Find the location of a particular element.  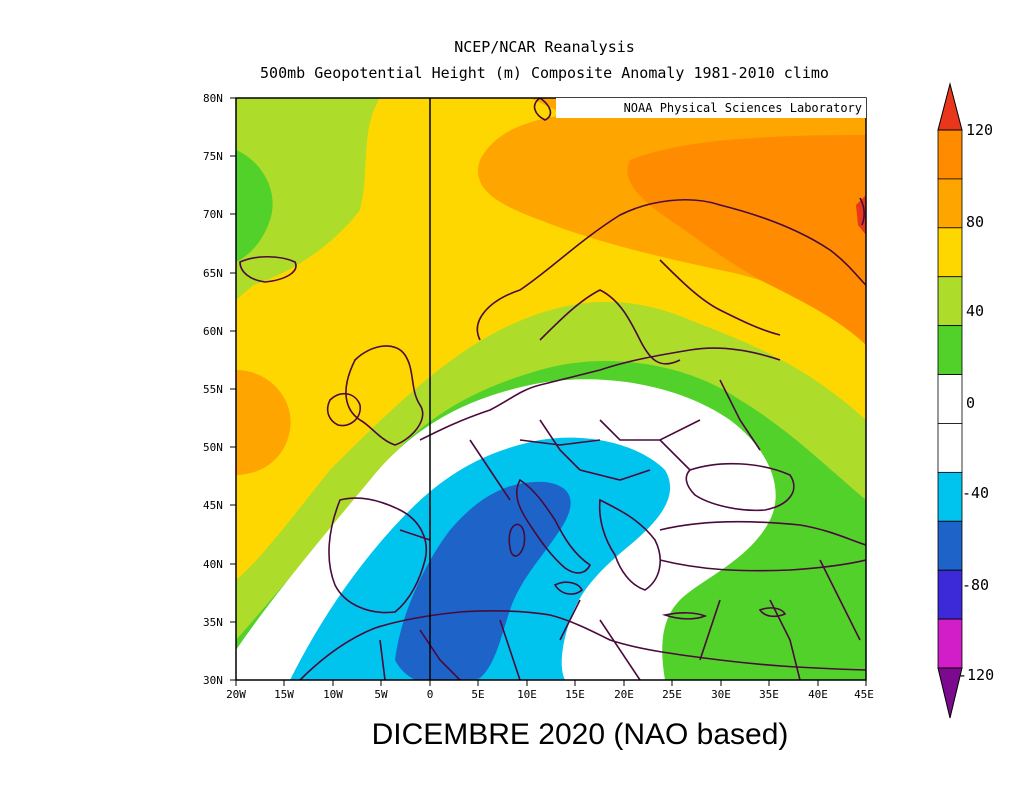

lon-label: 5W is located at coordinates (381, 694).